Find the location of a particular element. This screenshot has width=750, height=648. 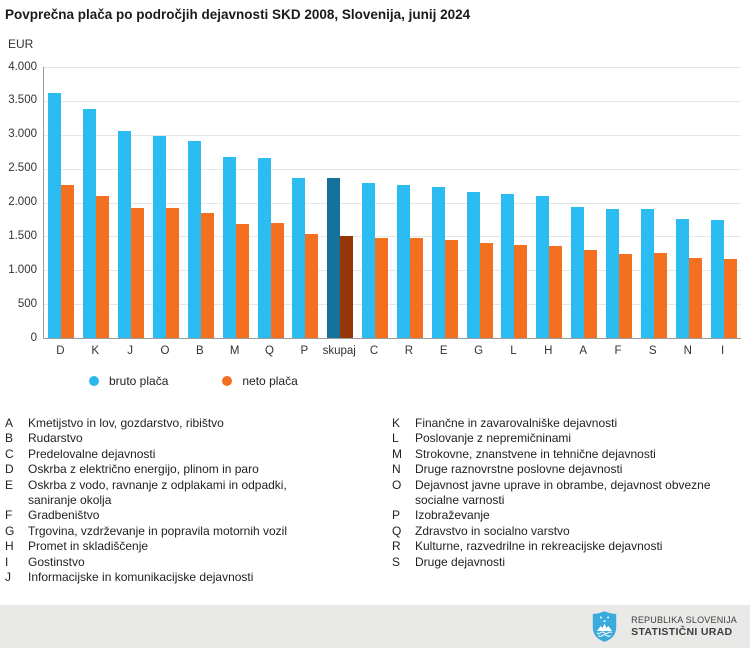

bar-bruto-J is located at coordinates (125, 234).